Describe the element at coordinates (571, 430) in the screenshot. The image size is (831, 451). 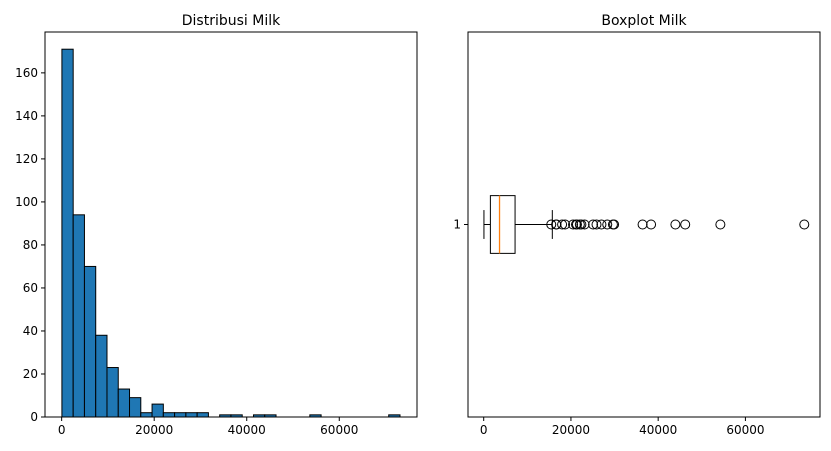
I see `boxplot-x-tick-label: 20000` at that location.